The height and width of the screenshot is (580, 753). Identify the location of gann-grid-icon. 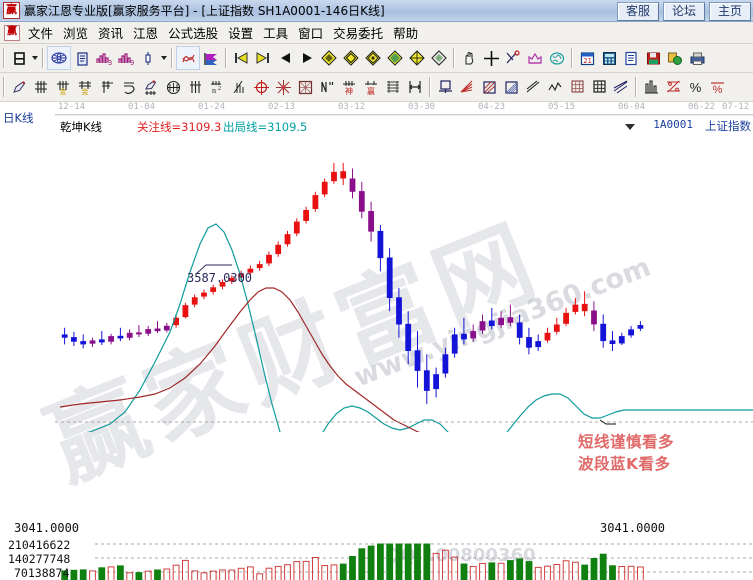
(41, 87).